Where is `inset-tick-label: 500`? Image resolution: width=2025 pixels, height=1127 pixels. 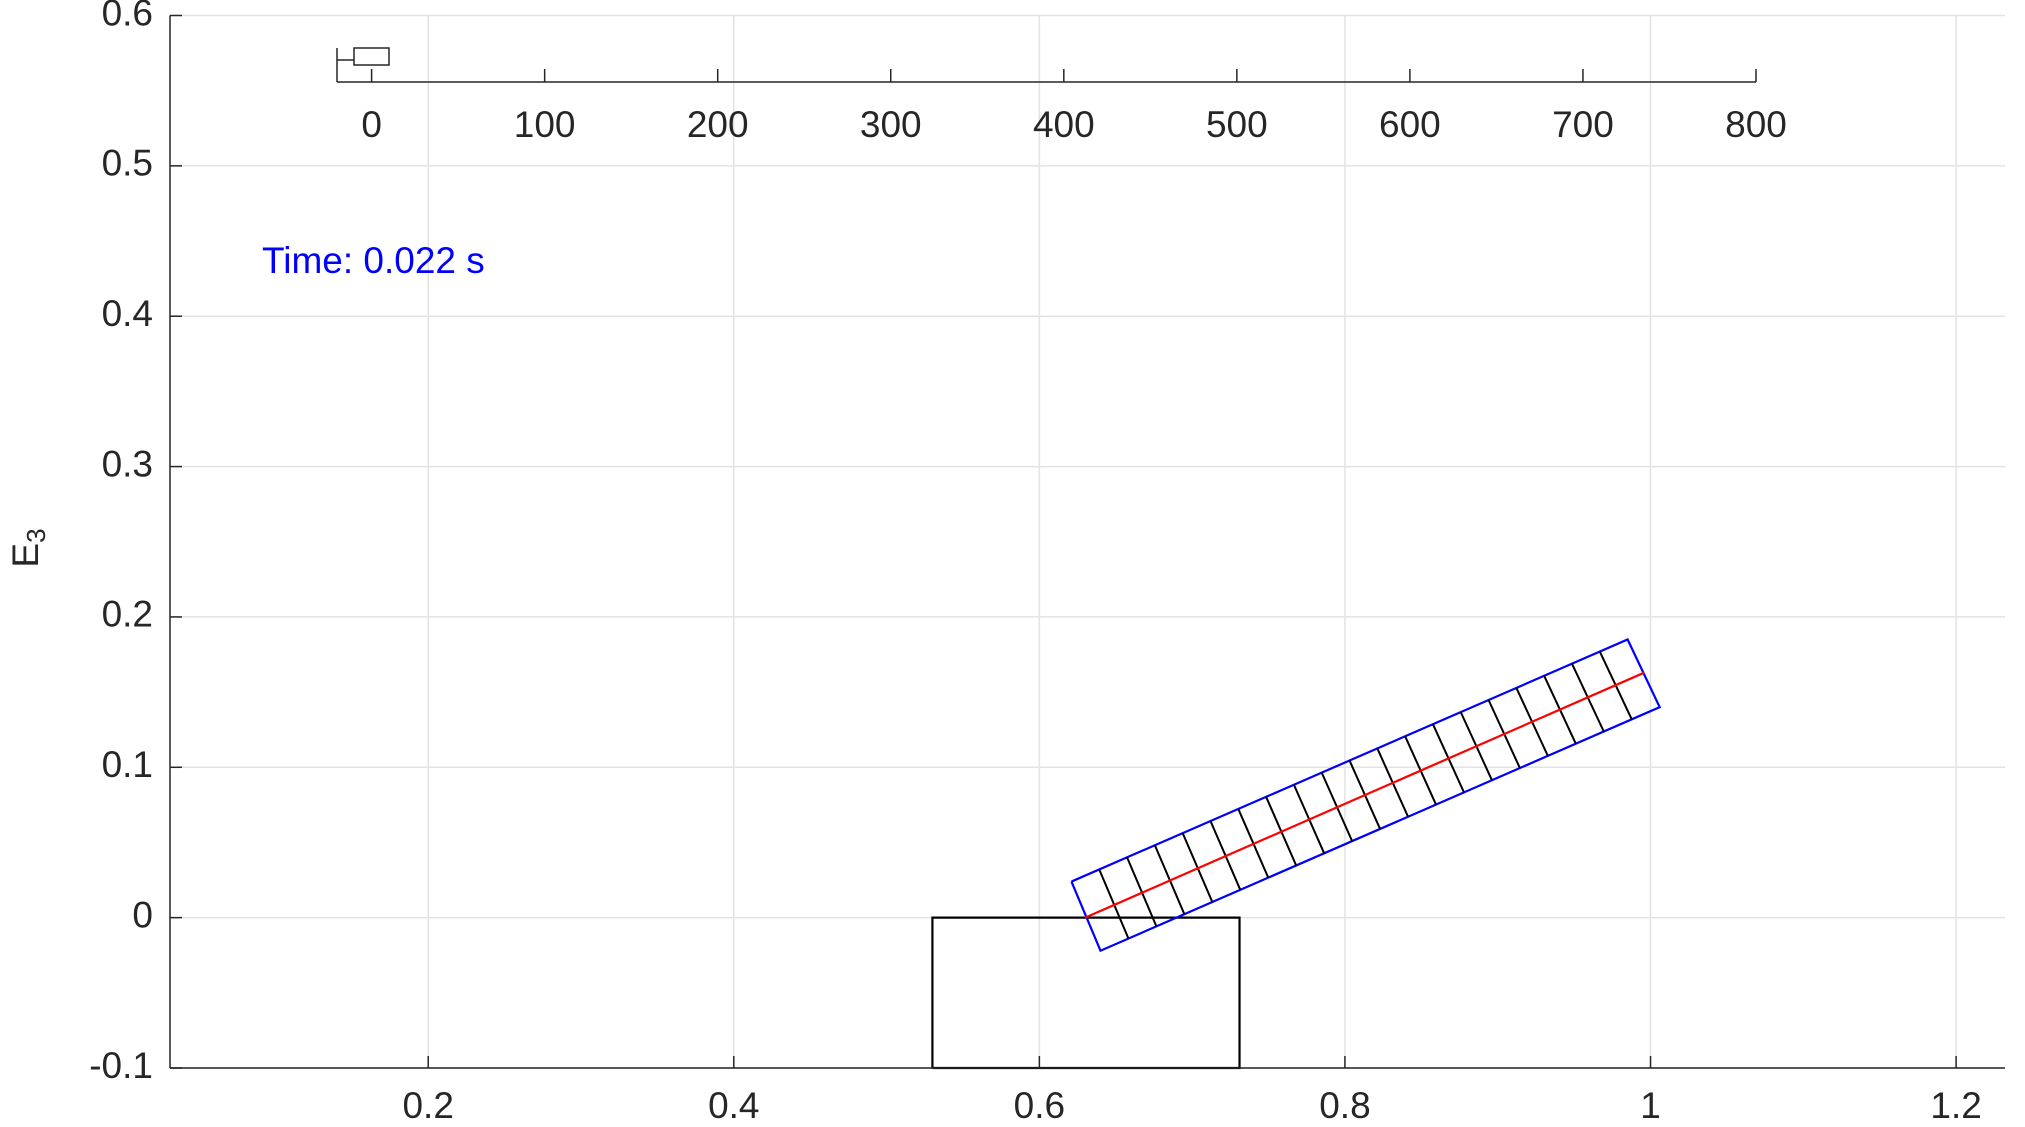 inset-tick-label: 500 is located at coordinates (1237, 124).